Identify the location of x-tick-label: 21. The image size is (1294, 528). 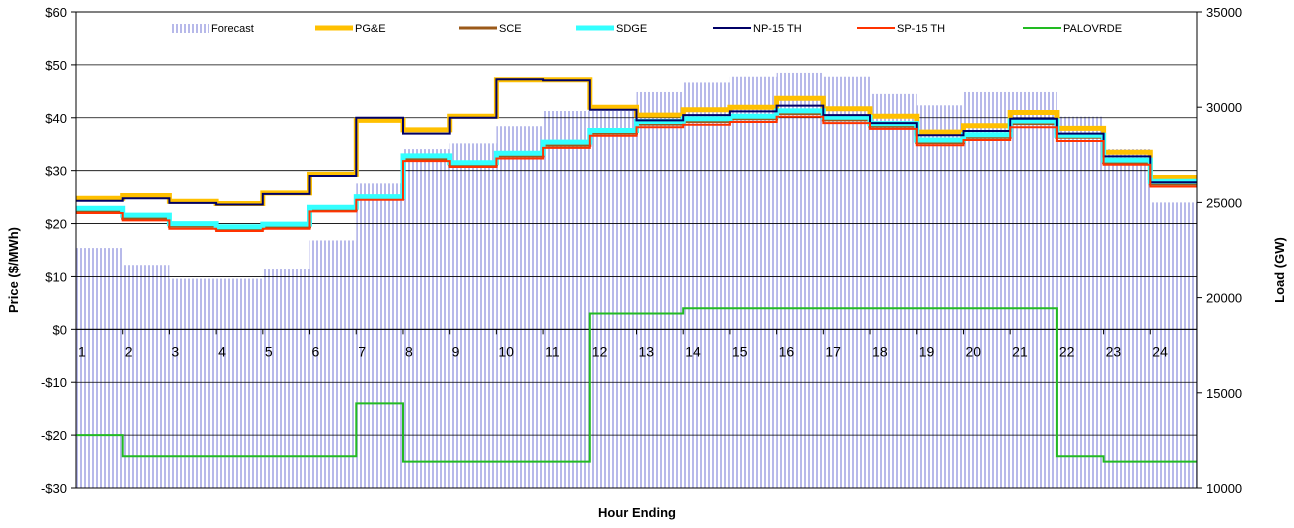
(1020, 351).